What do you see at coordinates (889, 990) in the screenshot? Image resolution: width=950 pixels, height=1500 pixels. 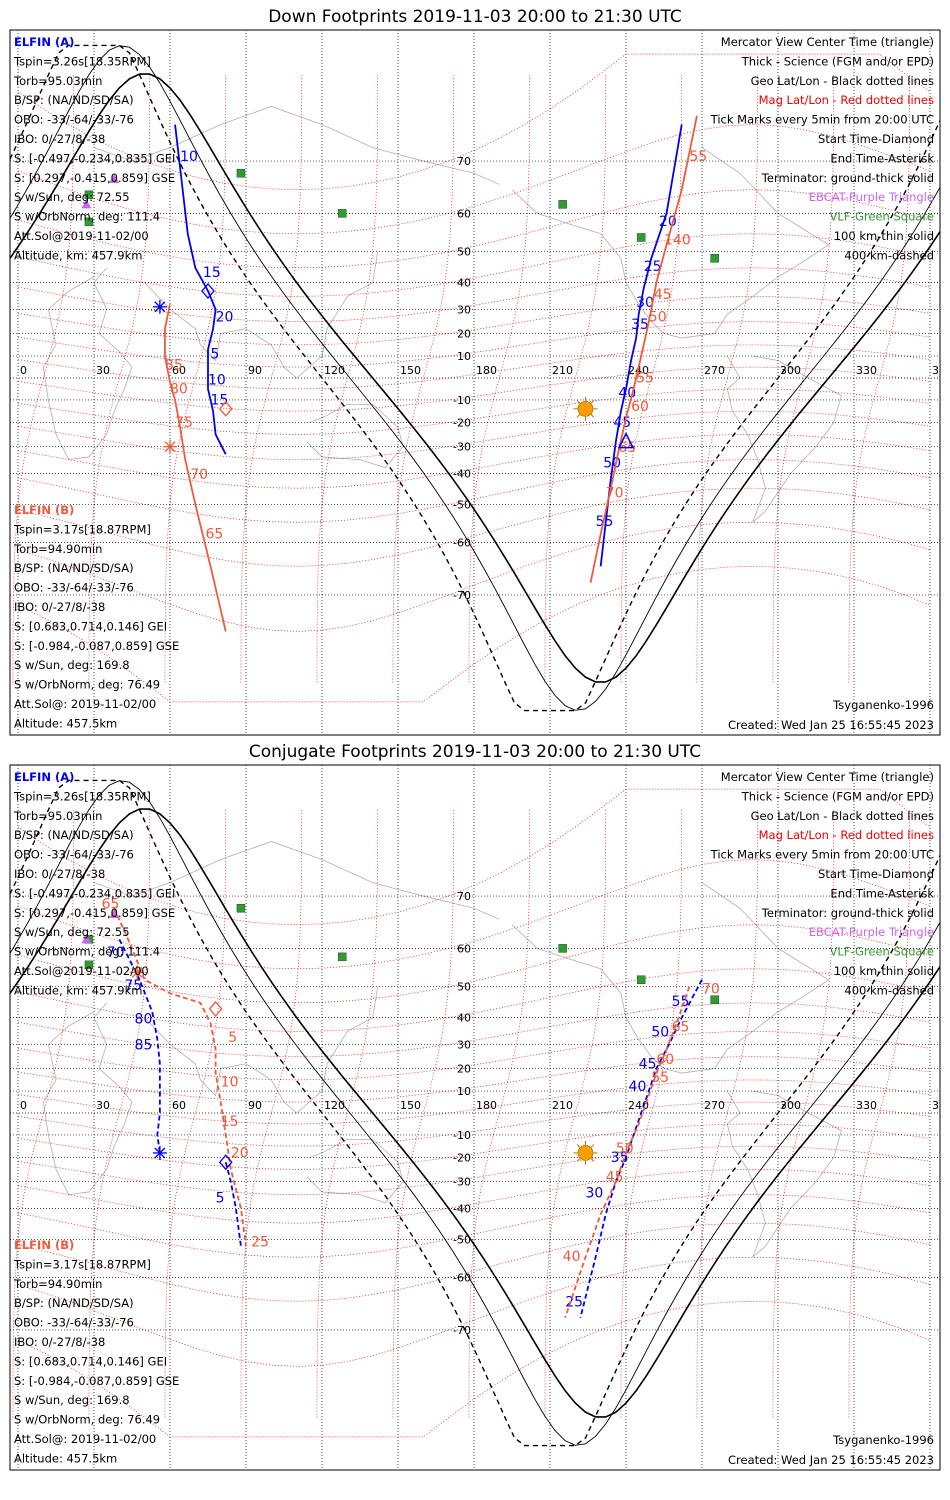 I see `legend-item: 400 km-dashed` at bounding box center [889, 990].